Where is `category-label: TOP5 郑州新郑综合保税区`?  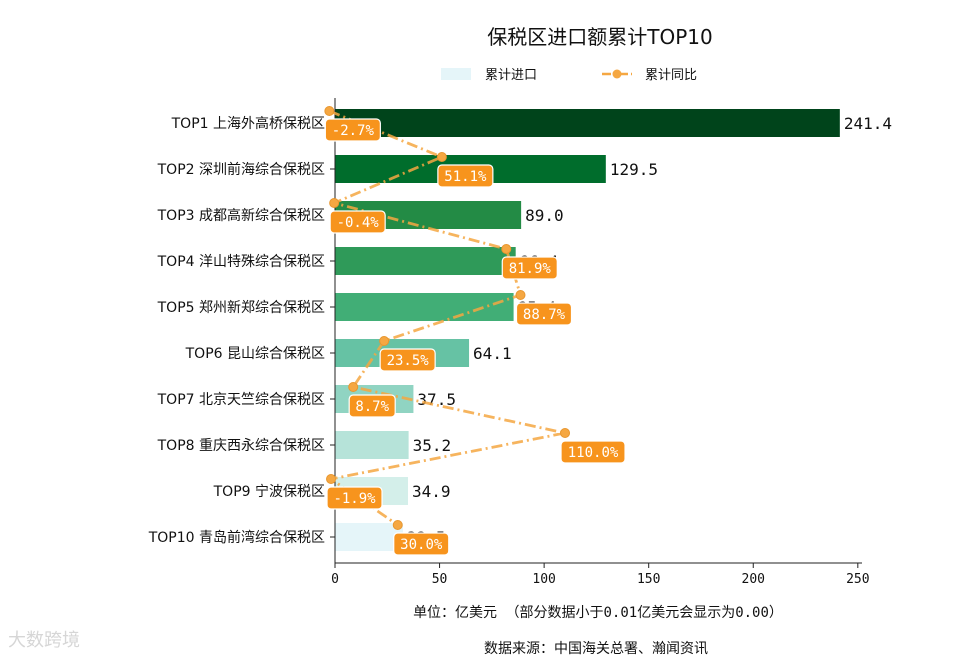
category-label: TOP5 郑州新郑综合保税区 is located at coordinates (241, 308).